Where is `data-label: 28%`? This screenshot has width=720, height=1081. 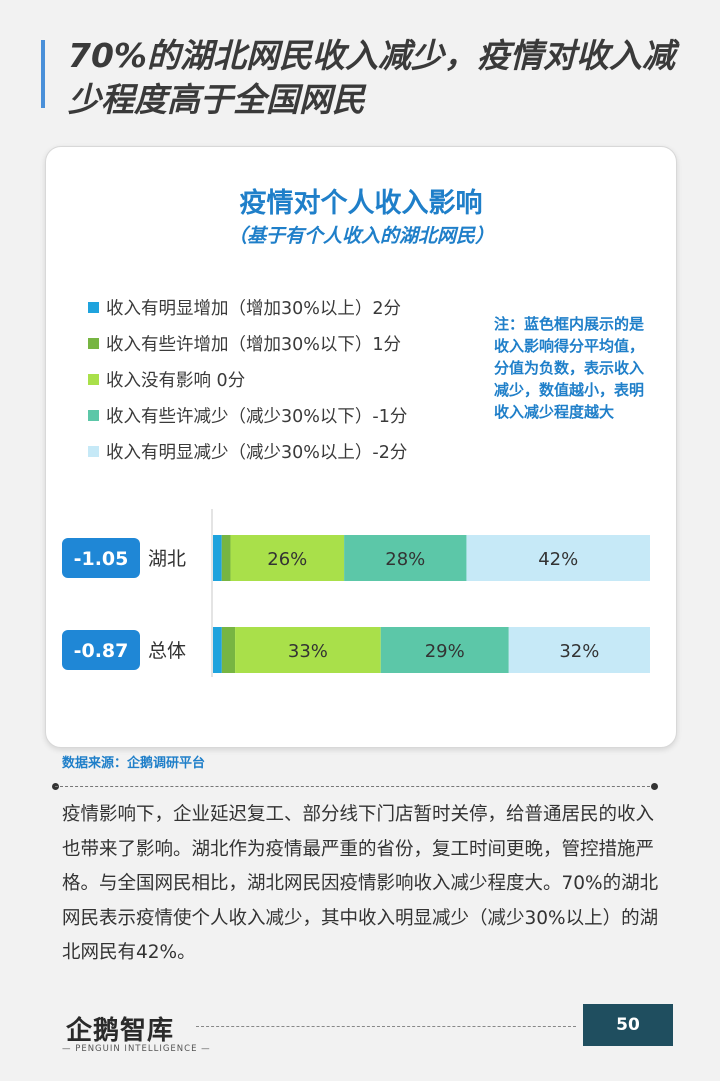 data-label: 28% is located at coordinates (405, 559).